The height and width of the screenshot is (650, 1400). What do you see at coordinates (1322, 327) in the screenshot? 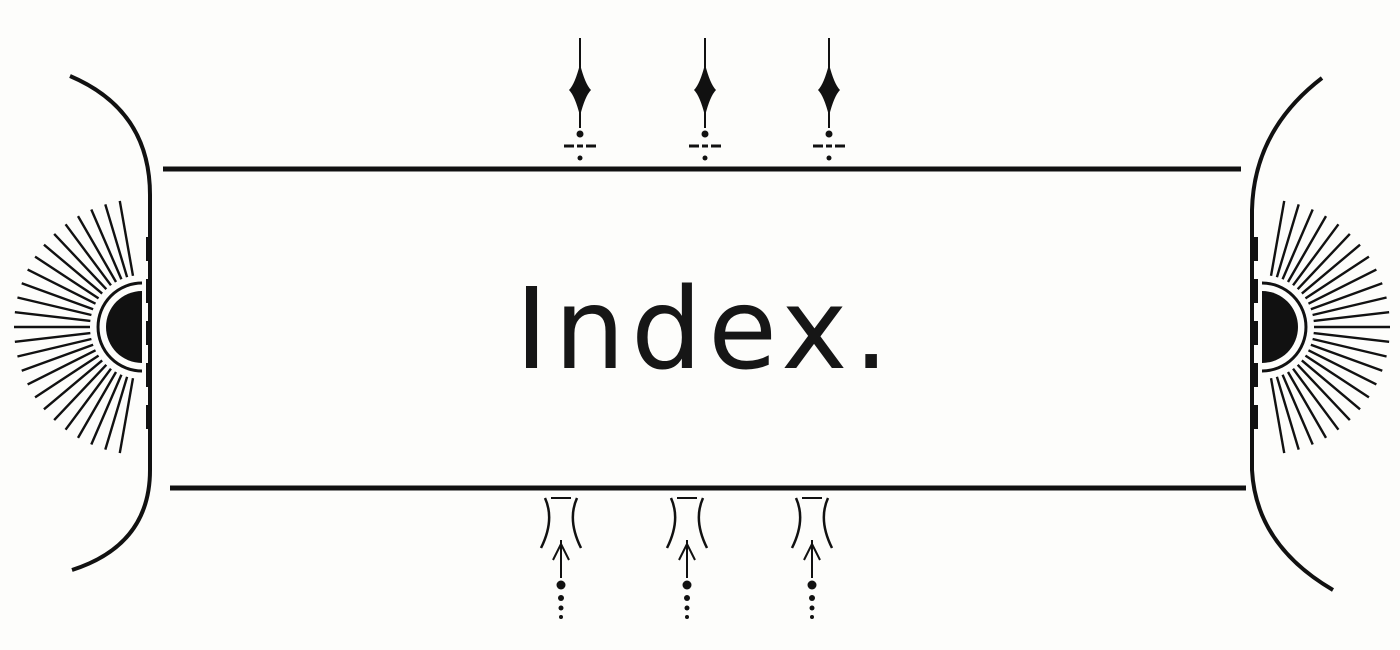
I see `right-sunburst` at bounding box center [1322, 327].